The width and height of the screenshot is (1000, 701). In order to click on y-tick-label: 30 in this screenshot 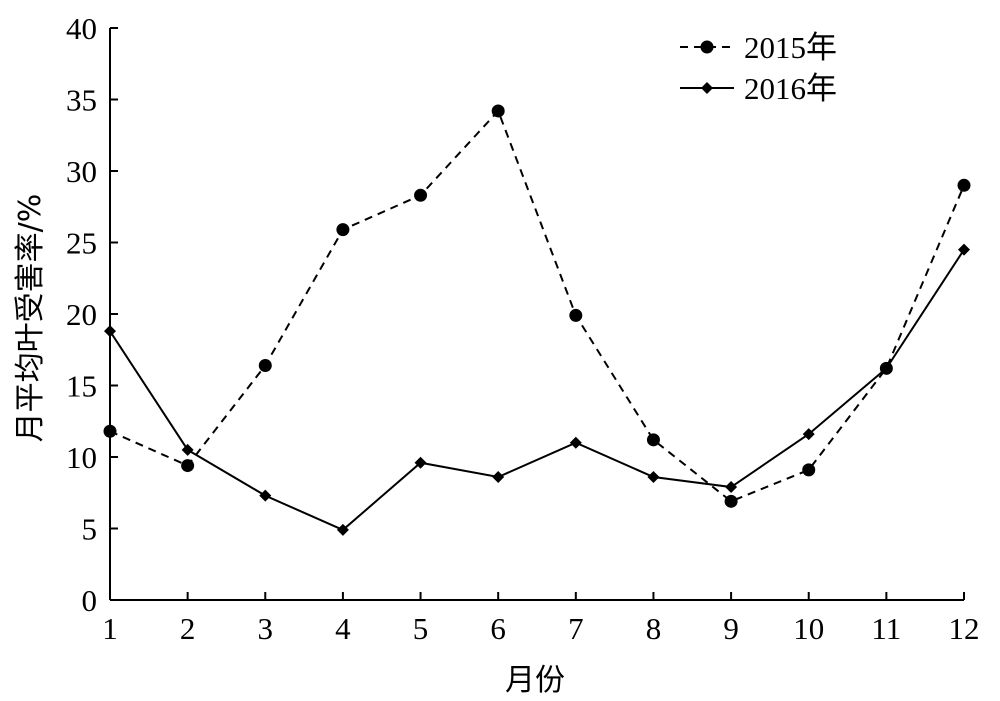, I will do `click(81, 171)`.